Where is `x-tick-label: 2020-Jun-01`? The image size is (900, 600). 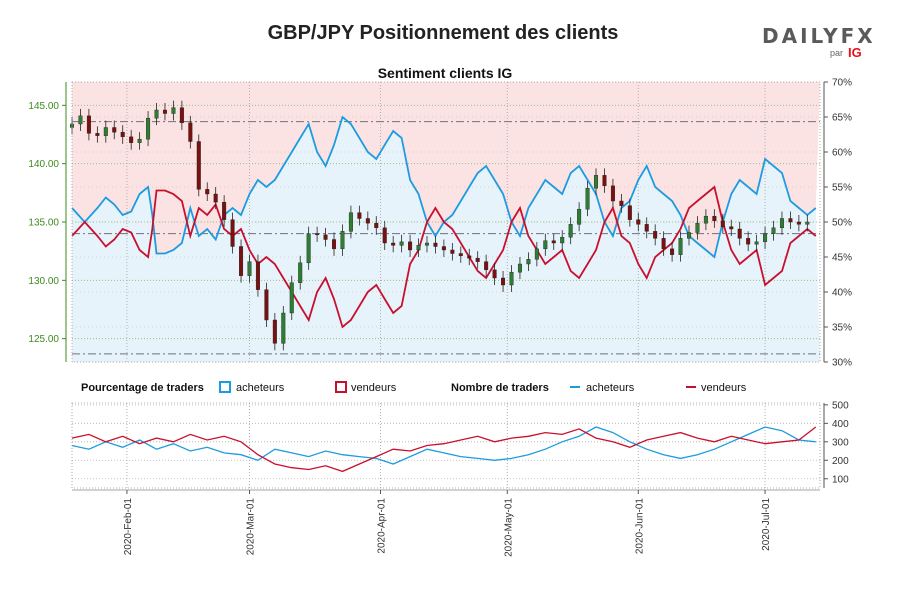 x-tick-label: 2020-Jun-01 is located at coordinates (639, 526).